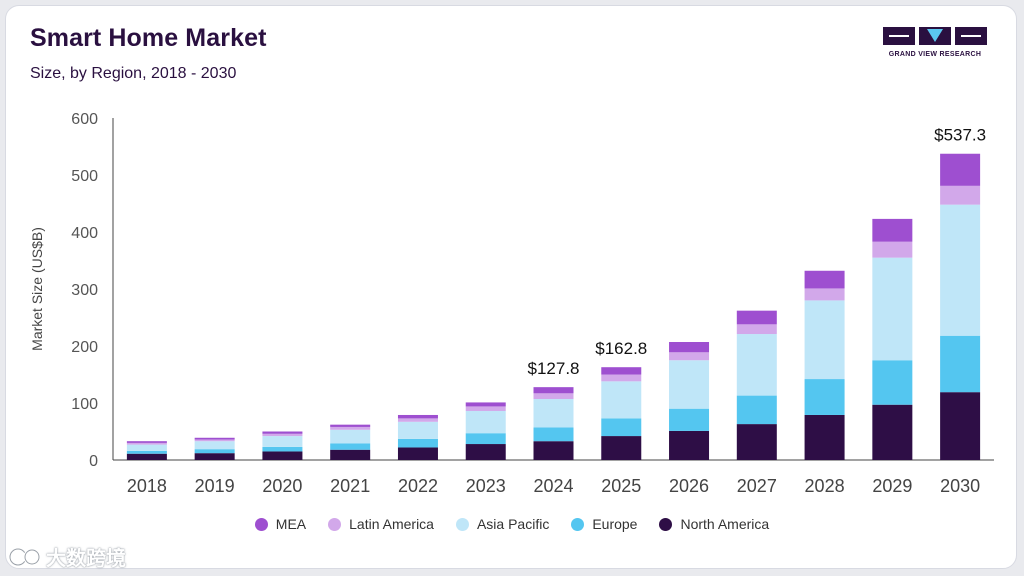  What do you see at coordinates (935, 35) in the screenshot?
I see `logo-triangle` at bounding box center [935, 35].